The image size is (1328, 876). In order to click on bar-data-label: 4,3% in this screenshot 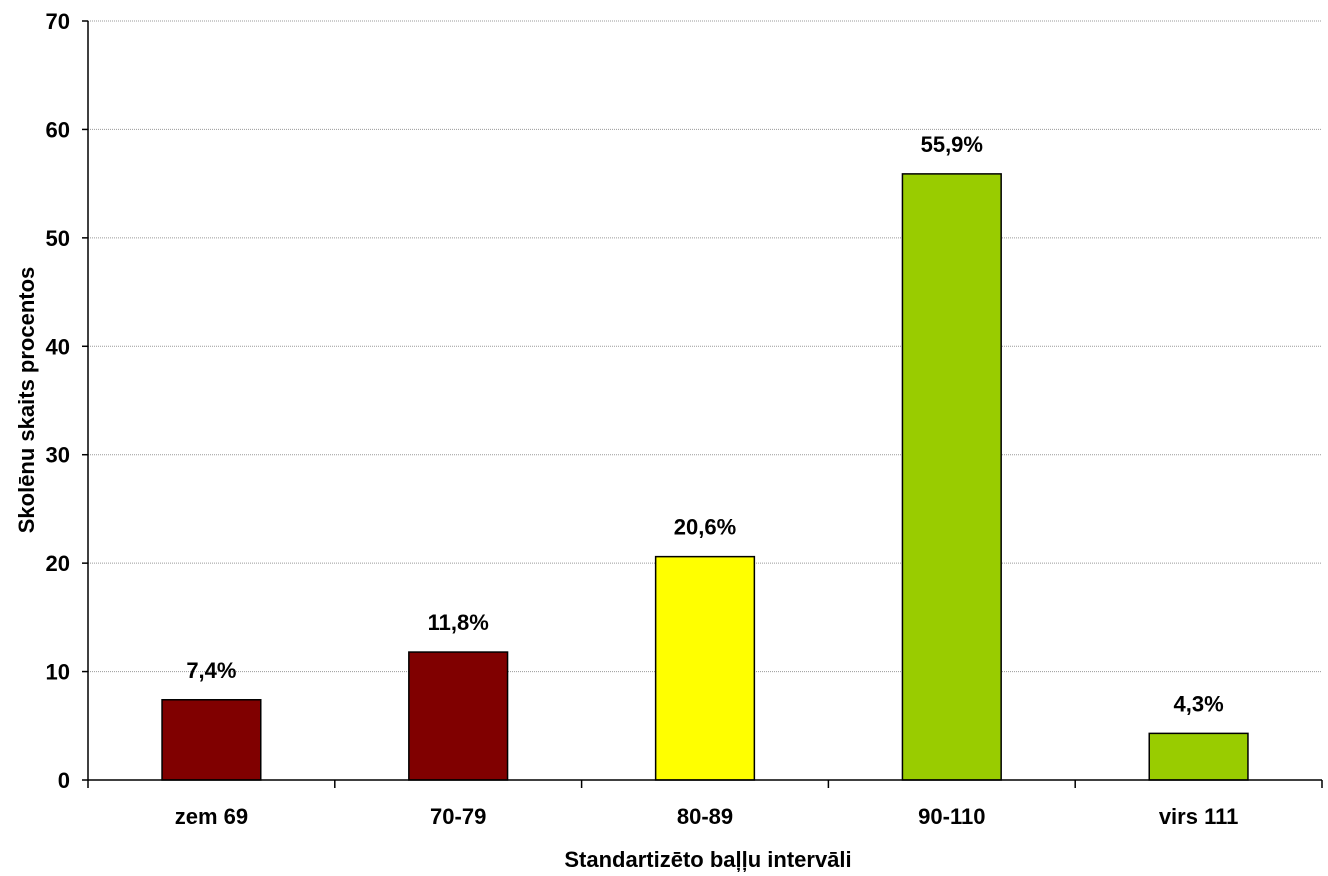, I will do `click(1199, 703)`.